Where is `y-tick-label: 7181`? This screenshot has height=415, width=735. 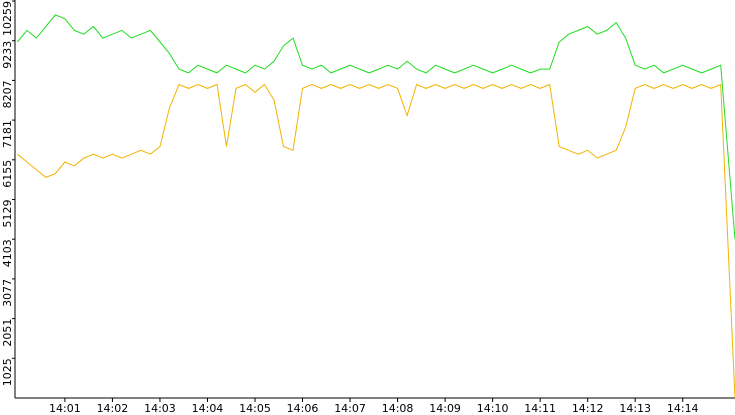 y-tick-label: 7181 is located at coordinates (7, 134).